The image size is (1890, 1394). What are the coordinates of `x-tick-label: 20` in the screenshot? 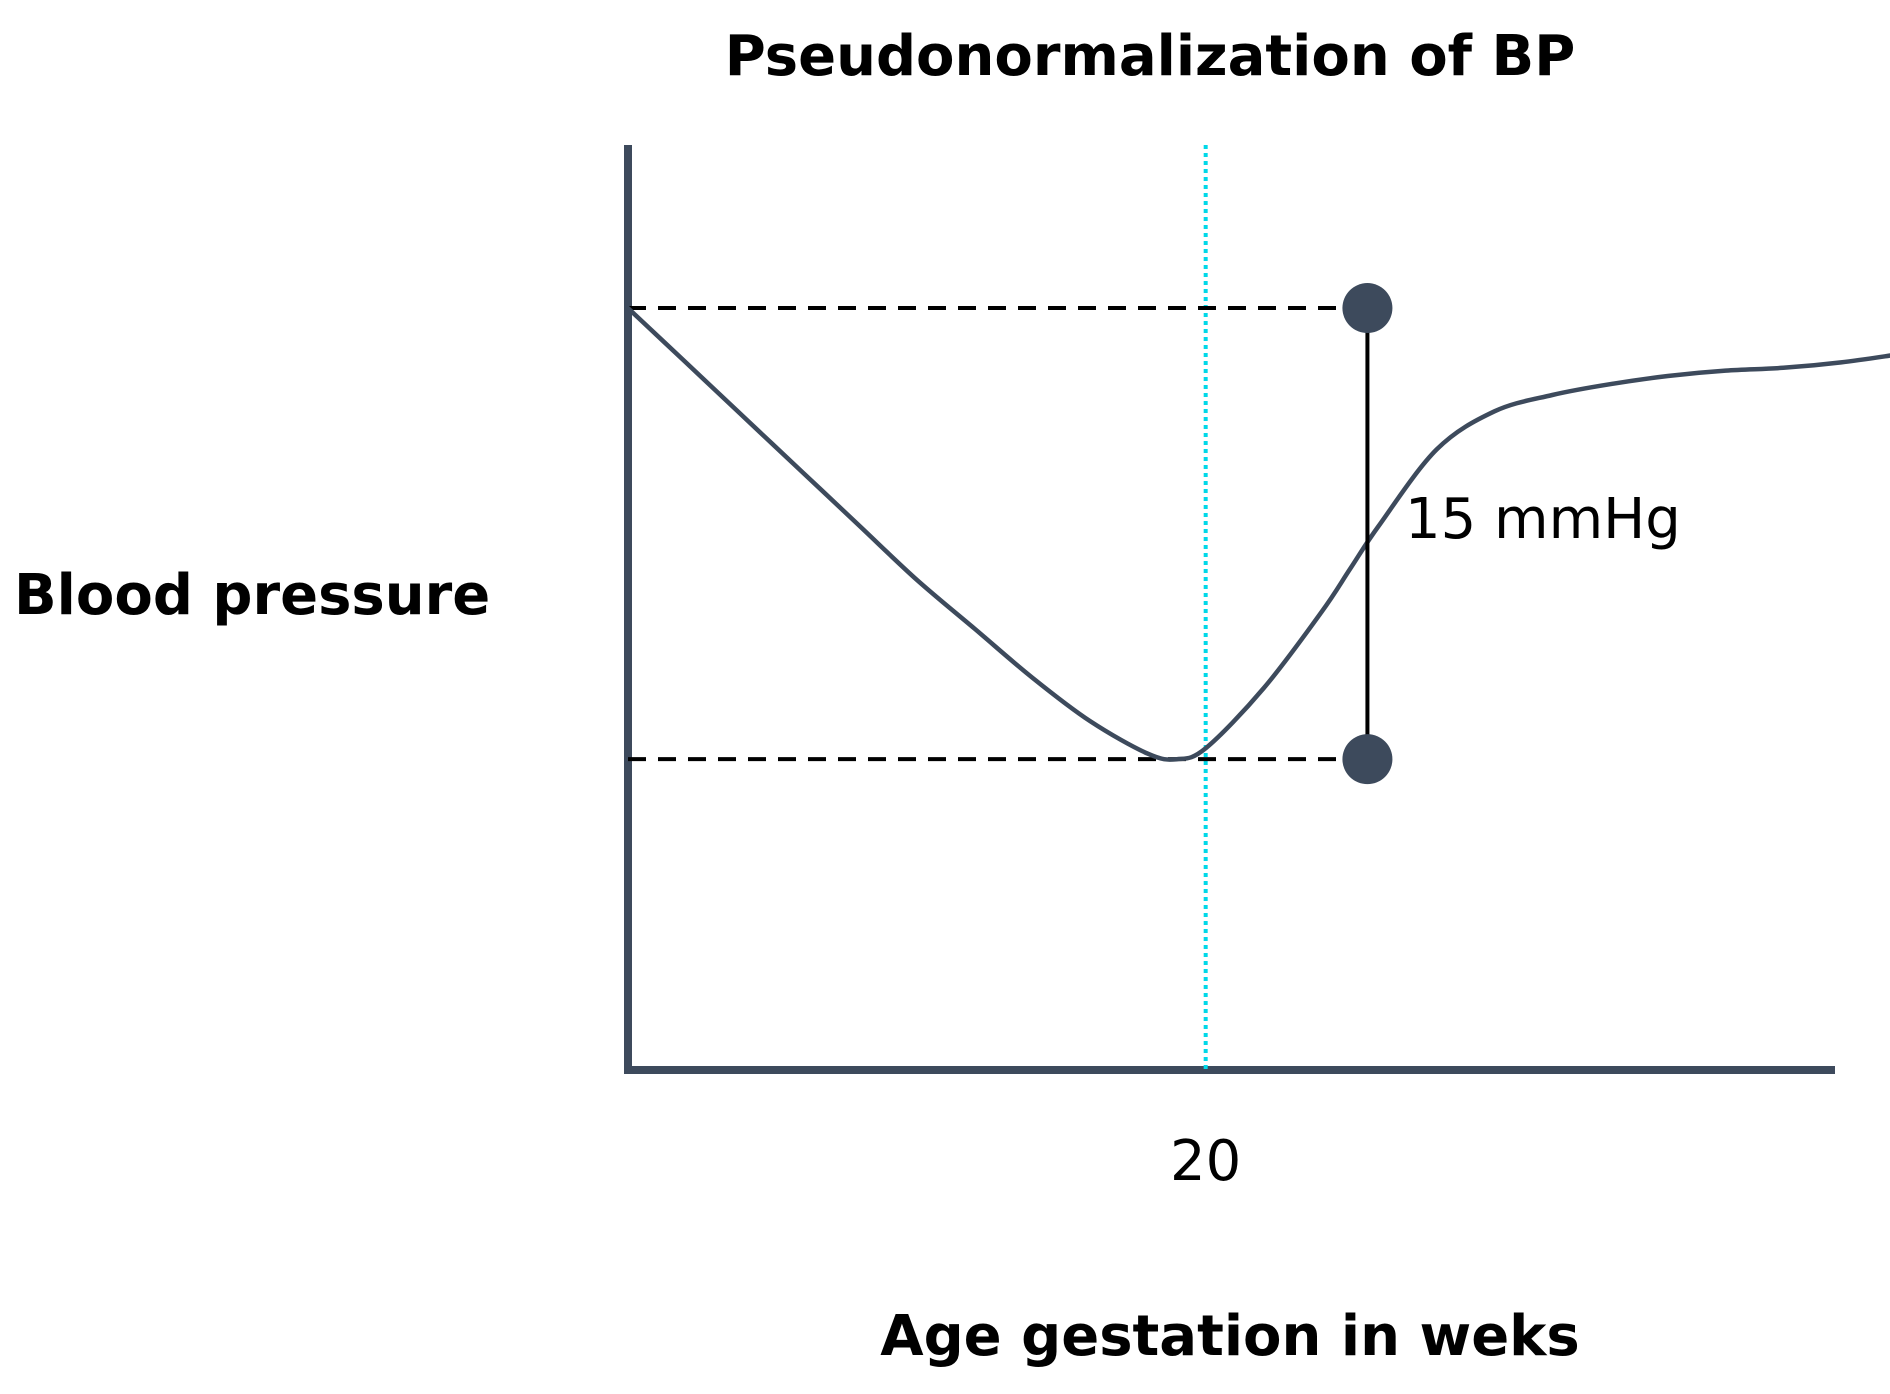 It's located at (1205, 1161).